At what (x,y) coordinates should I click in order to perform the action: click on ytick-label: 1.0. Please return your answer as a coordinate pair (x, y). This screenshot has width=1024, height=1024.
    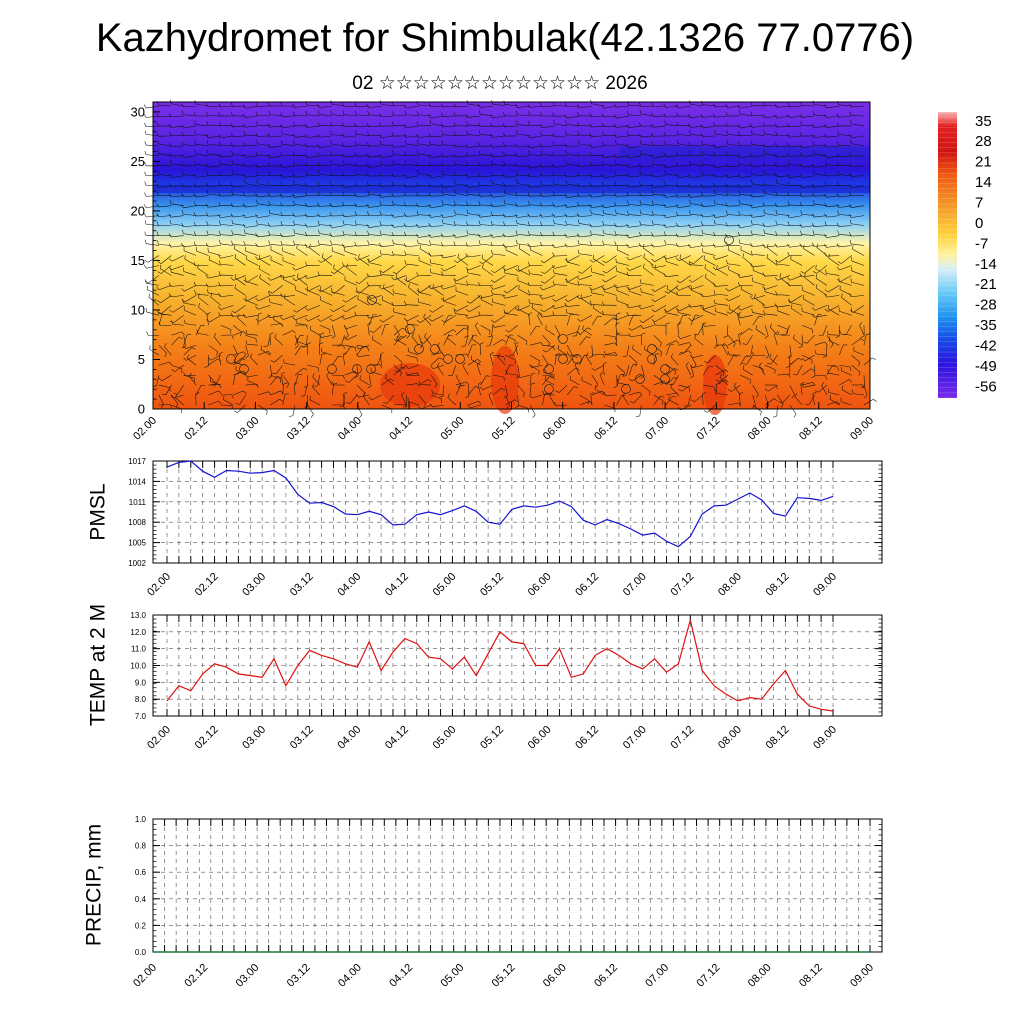
    Looking at the image, I should click on (141, 819).